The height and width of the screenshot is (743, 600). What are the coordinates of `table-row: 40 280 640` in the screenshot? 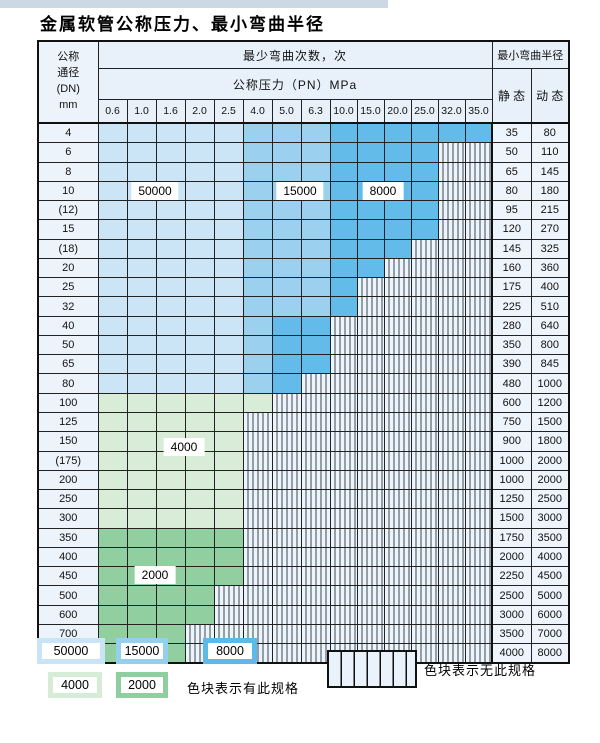 It's located at (303, 325).